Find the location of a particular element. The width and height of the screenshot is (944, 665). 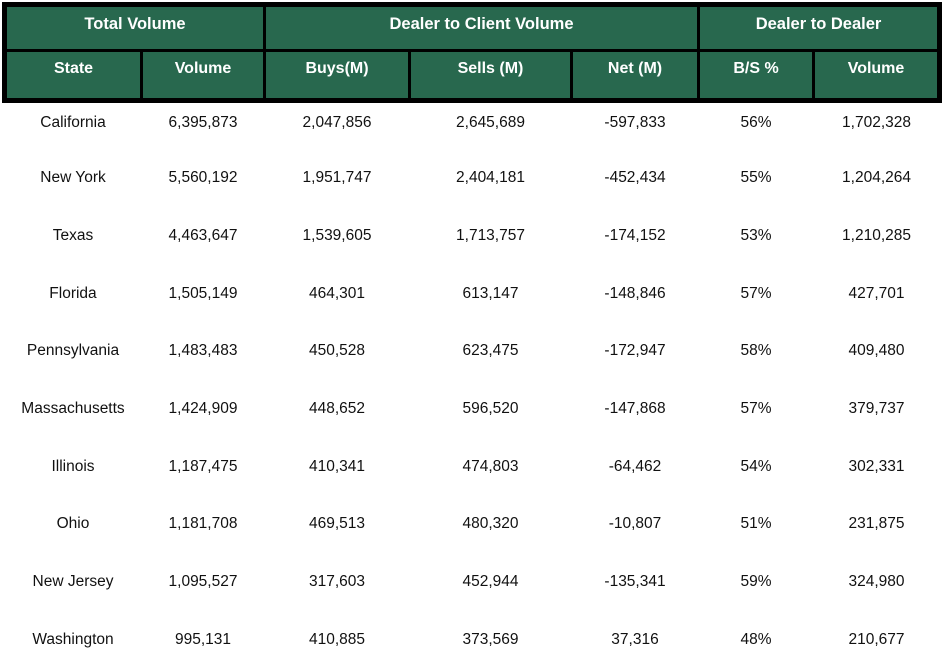

cell-net: 37,316 is located at coordinates (635, 642).